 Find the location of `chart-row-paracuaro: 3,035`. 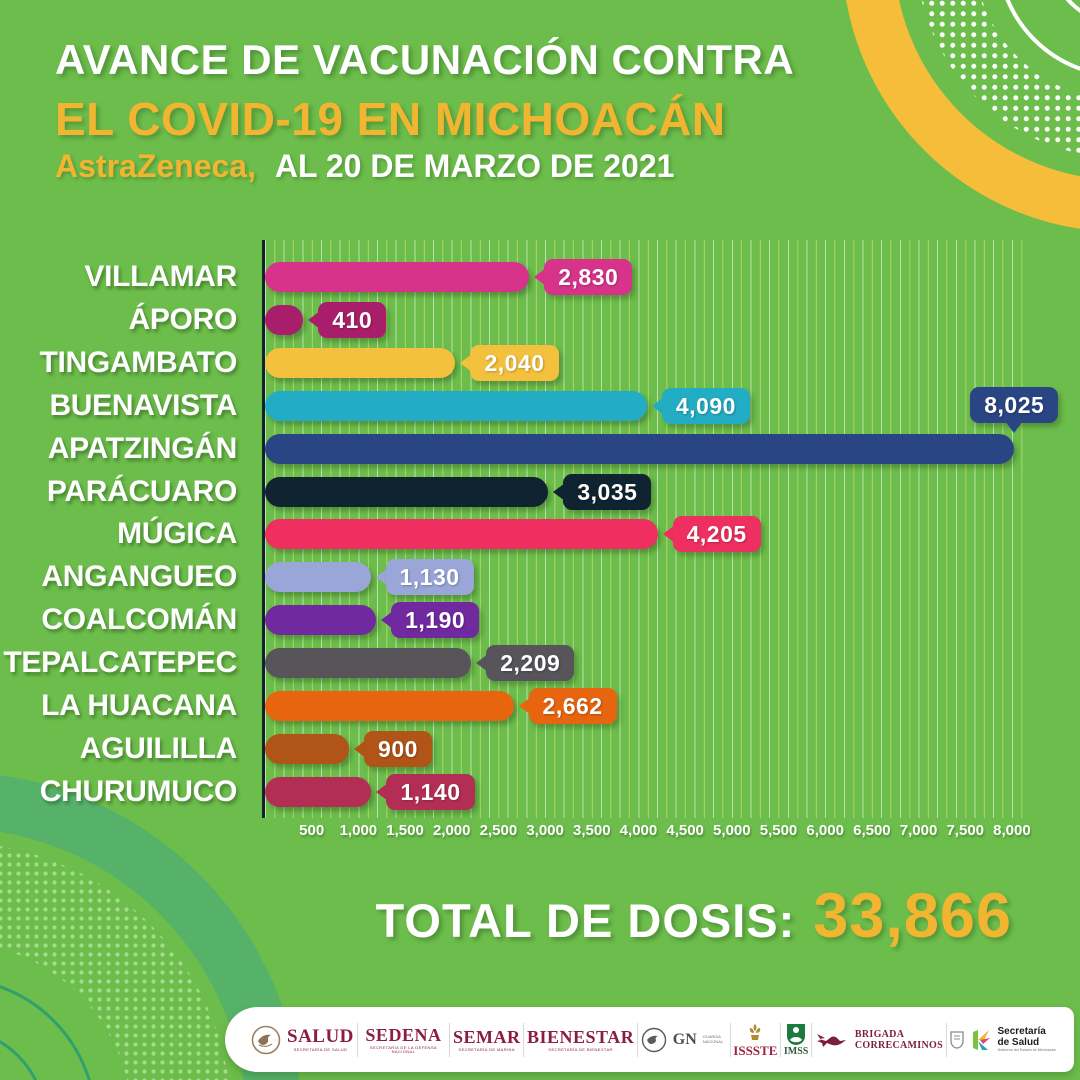

chart-row-paracuaro: 3,035 is located at coordinates (645, 491).